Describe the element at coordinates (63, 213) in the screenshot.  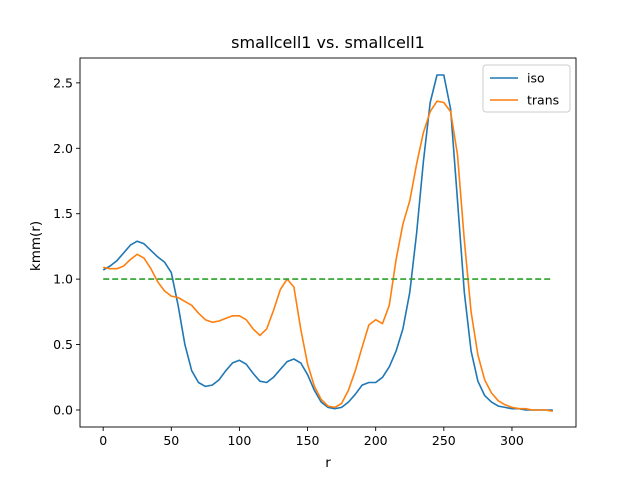
I see `y-tick-label: 1.5` at that location.